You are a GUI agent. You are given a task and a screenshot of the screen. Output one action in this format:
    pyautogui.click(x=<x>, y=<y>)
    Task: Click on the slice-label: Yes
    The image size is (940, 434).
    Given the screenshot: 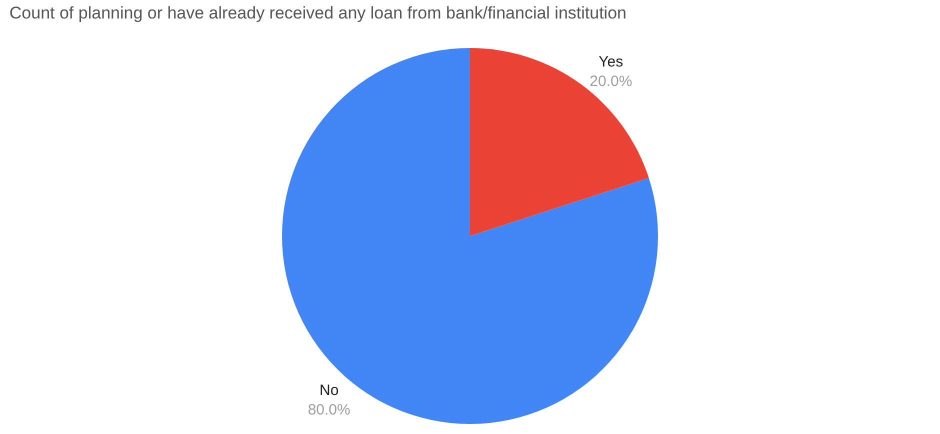 What is the action you would take?
    pyautogui.click(x=611, y=62)
    